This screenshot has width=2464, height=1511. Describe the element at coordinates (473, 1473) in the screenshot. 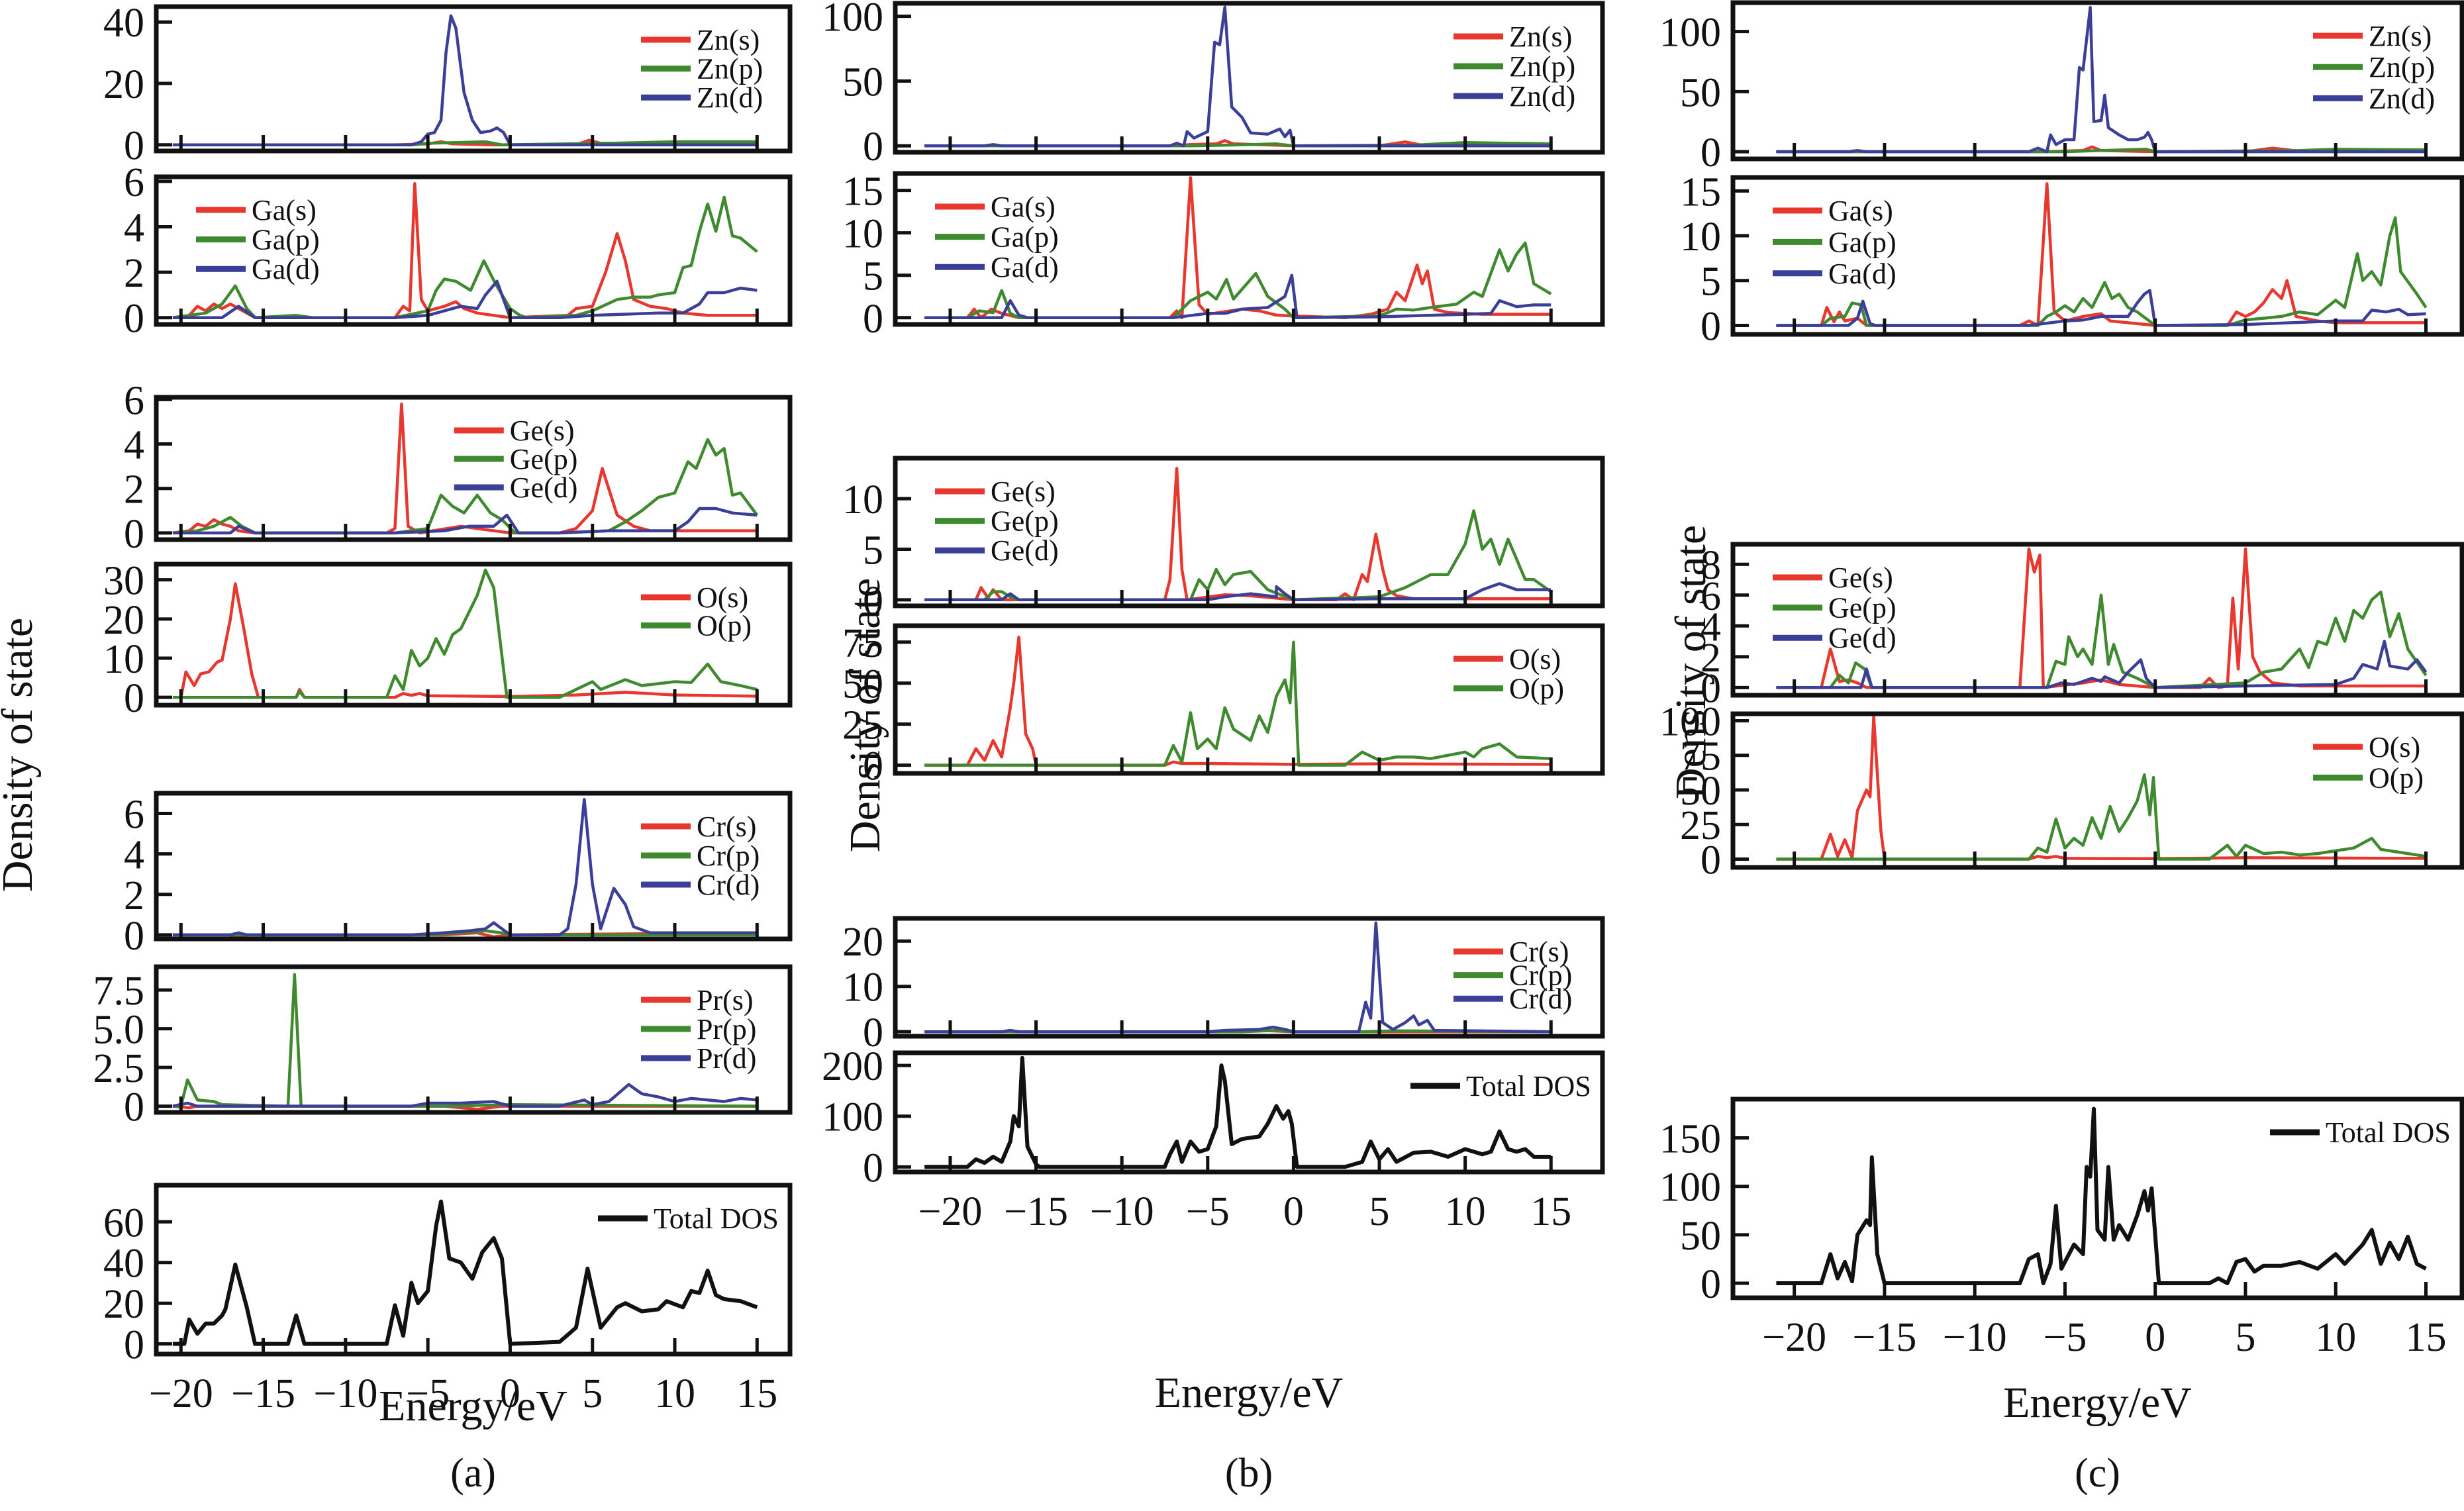

I see `subfigure-caption: (a)` at that location.